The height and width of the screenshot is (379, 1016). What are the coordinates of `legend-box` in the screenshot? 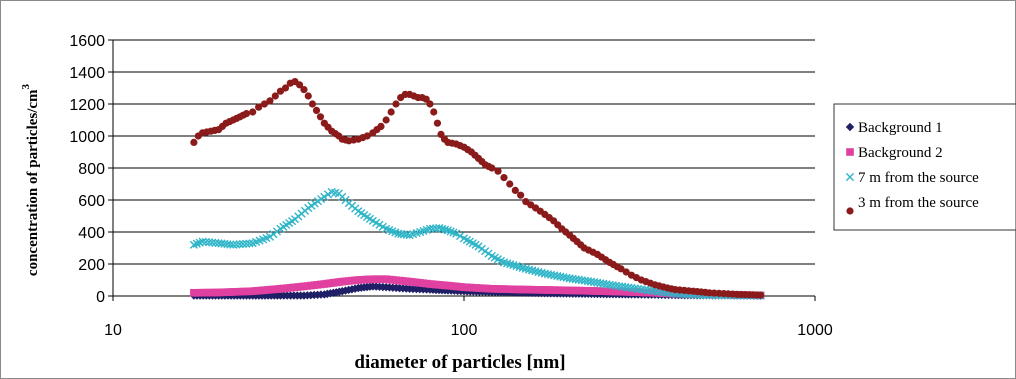 It's located at (924, 167).